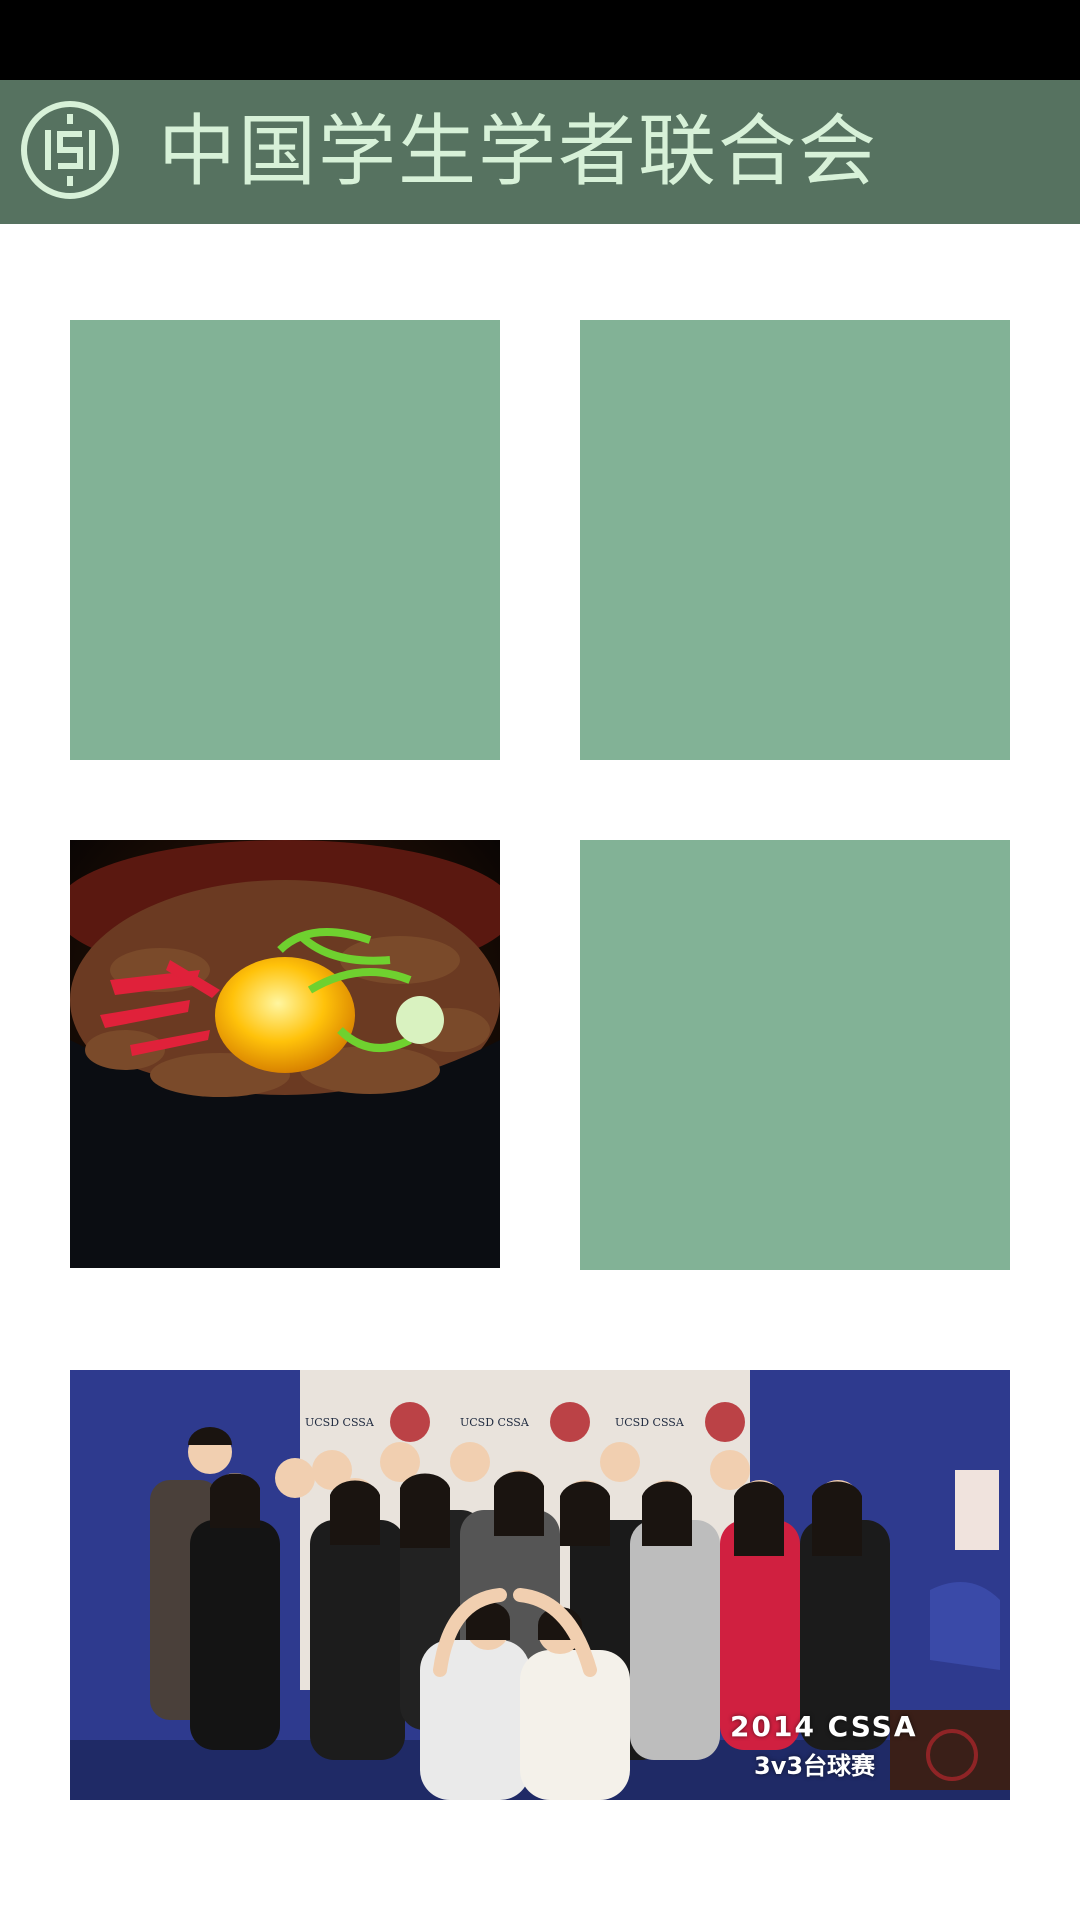 The width and height of the screenshot is (1080, 1920). Describe the element at coordinates (824, 1726) in the screenshot. I see `event-title: 2014 CSSA` at that location.